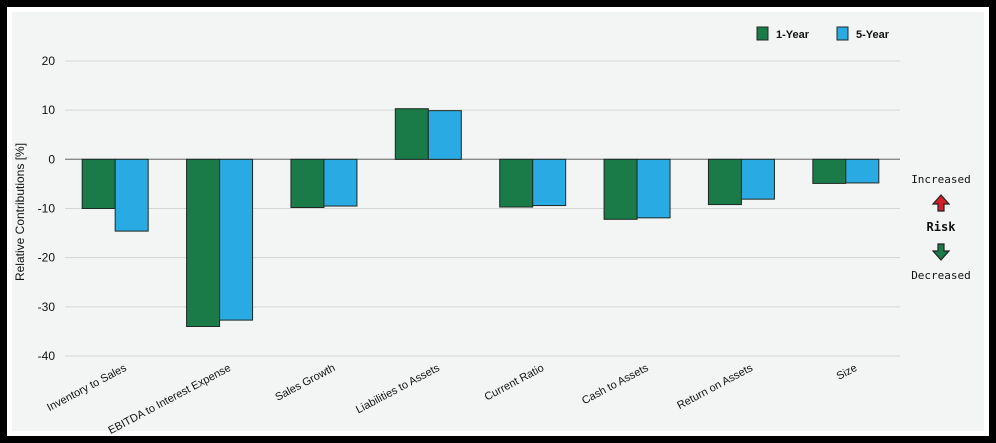  Describe the element at coordinates (47, 209) in the screenshot. I see `y-tick-label: -10` at that location.